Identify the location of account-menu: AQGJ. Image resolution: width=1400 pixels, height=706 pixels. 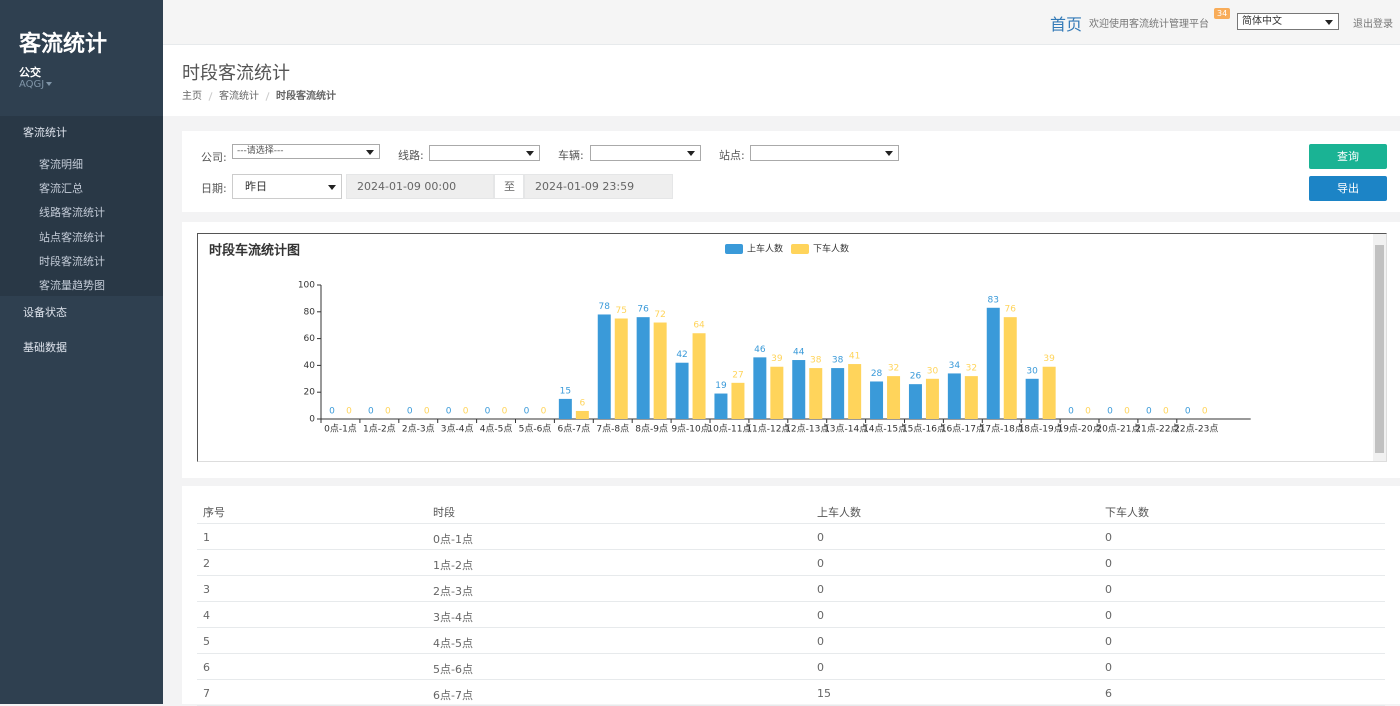
(36, 84).